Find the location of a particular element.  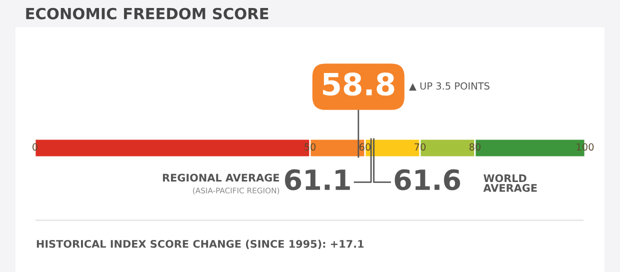

text: HISTORICAL INDEX SCORE CHANGE (SINCE 1995): +17.1 is located at coordinates (200, 245).